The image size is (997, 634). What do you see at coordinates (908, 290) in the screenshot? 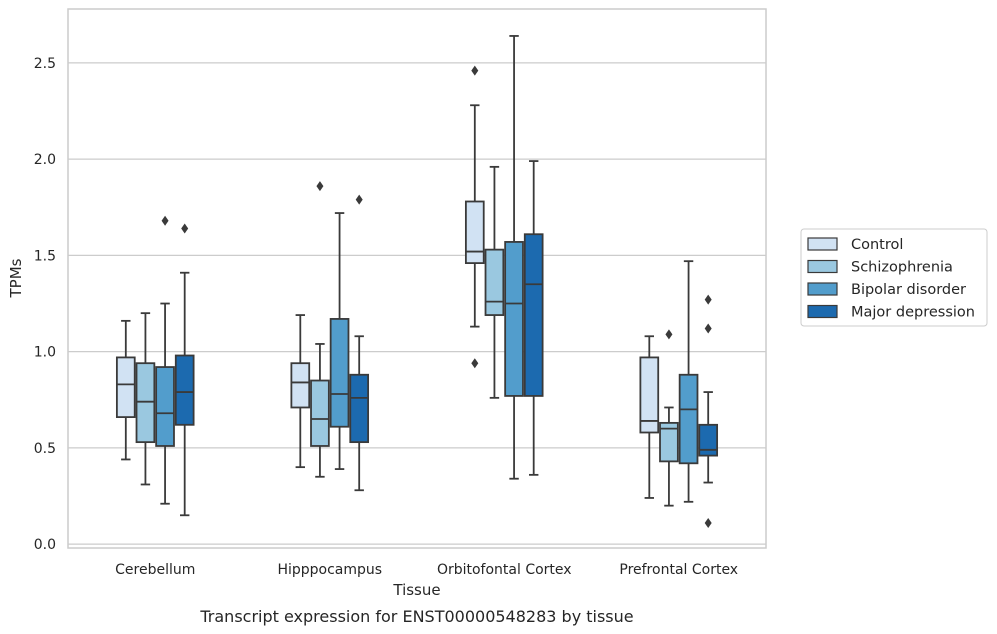
I see `legend-label: Bipolar disorder` at bounding box center [908, 290].